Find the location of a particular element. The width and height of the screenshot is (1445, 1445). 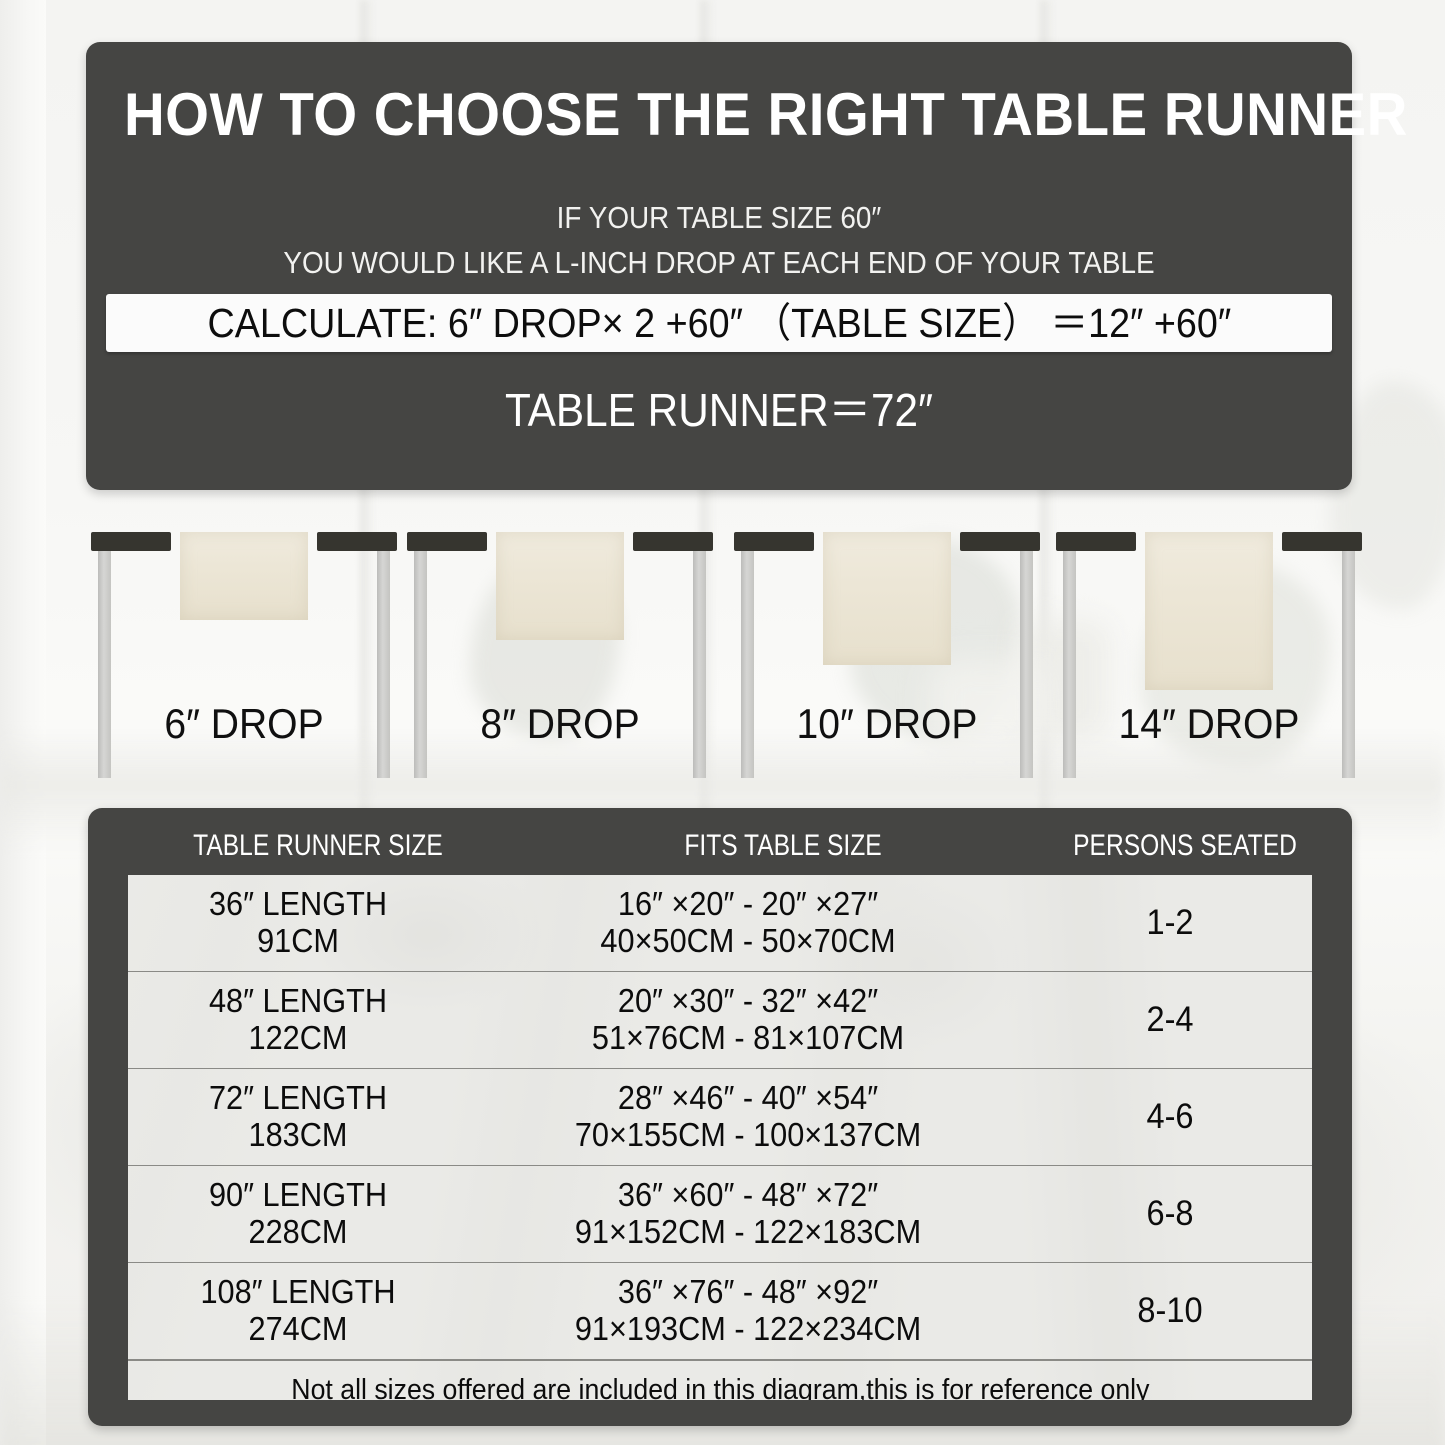

fits-size-inches: 28″ ×46″ - 40″ ×54″ is located at coordinates (748, 1098).